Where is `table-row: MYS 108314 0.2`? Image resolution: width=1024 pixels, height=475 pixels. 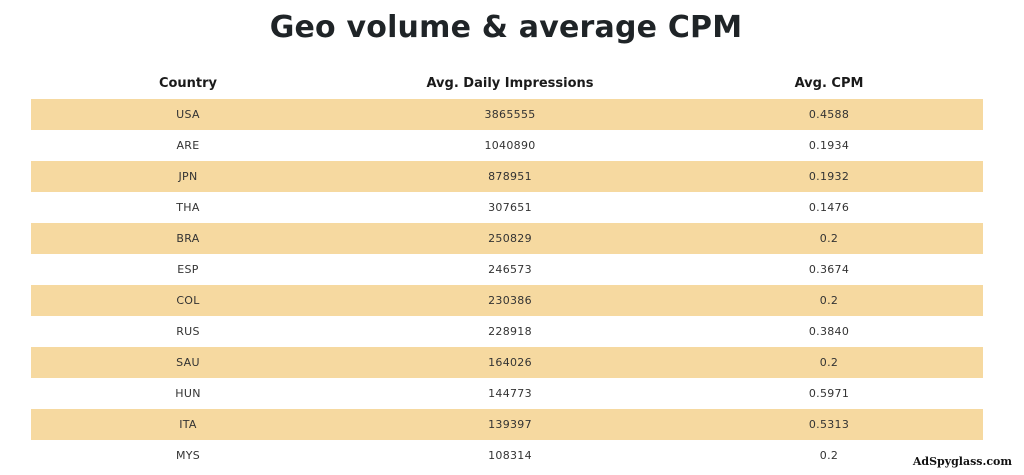
table-row: MYS 108314 0.2 is located at coordinates (507, 455).